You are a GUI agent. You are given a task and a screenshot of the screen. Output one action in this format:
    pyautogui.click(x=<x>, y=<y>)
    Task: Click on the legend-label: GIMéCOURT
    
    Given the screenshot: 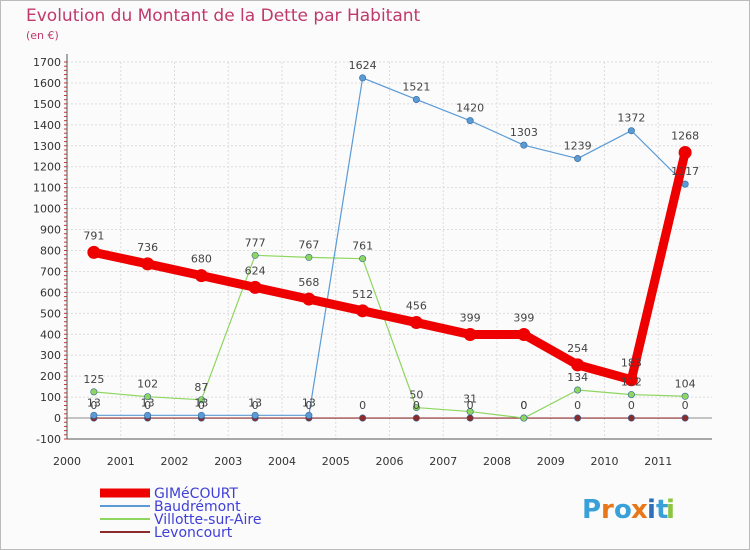 What is the action you would take?
    pyautogui.click(x=196, y=494)
    